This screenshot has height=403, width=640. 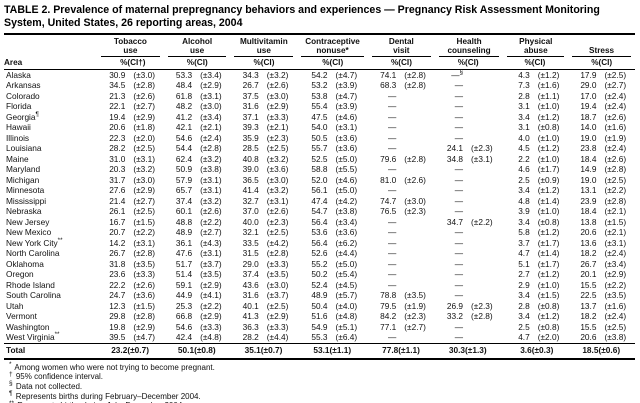 What do you see at coordinates (117, 221) in the screenshot?
I see `percent-cell: 16.7` at bounding box center [117, 221].